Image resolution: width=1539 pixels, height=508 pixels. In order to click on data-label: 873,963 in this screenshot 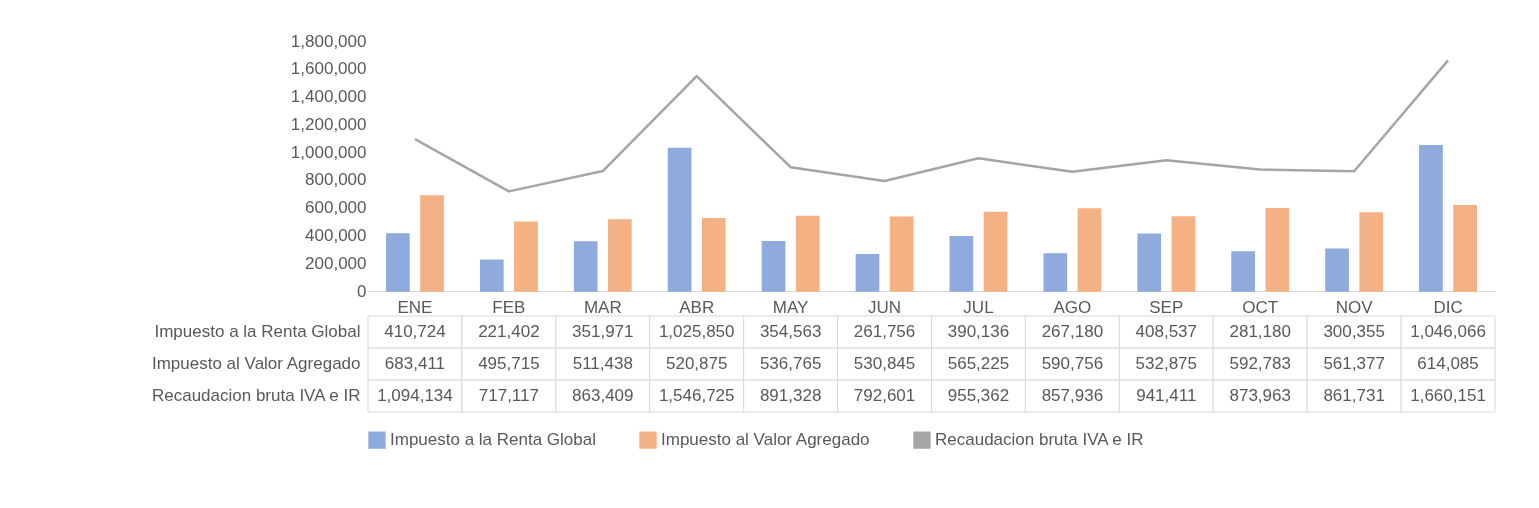, I will do `click(1260, 395)`.